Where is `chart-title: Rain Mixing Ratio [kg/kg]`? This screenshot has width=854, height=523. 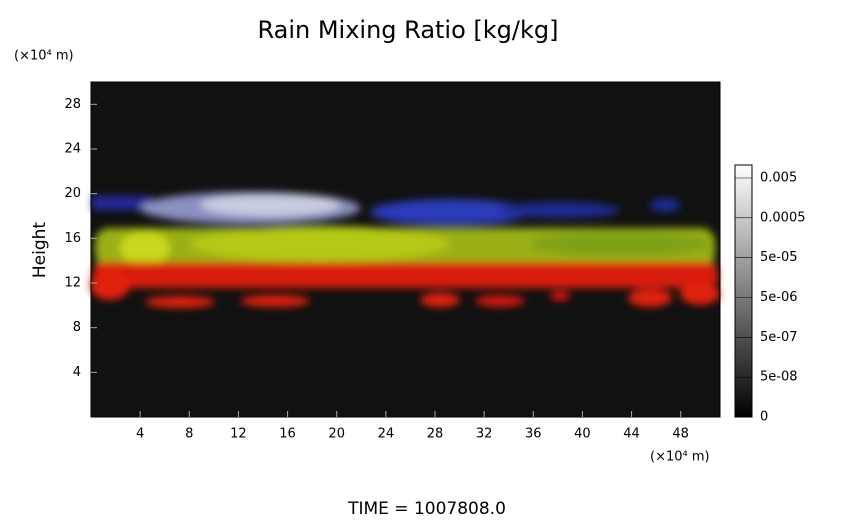
chart-title: Rain Mixing Ratio [kg/kg] is located at coordinates (407, 30).